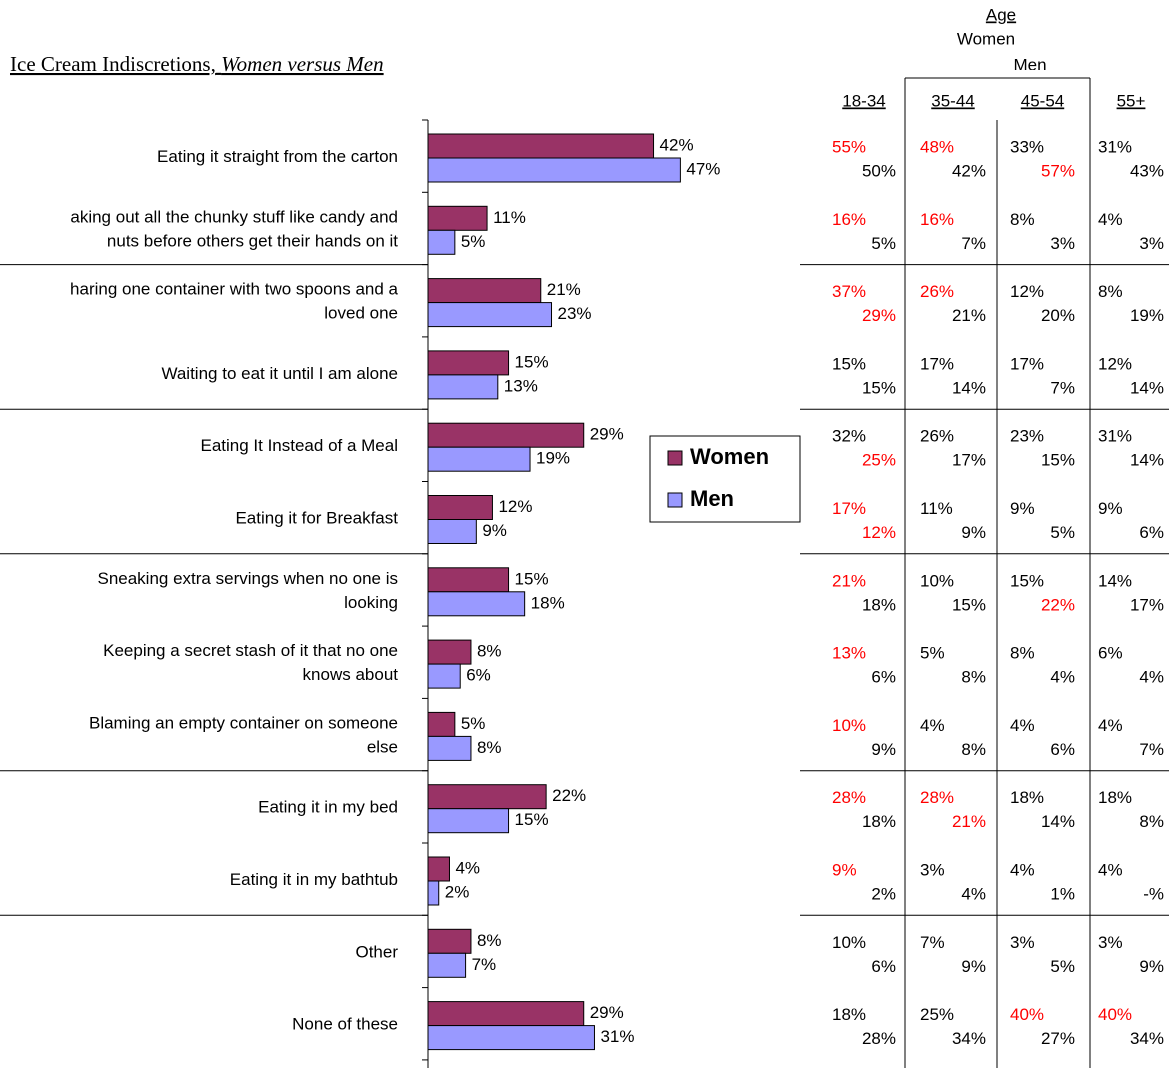  What do you see at coordinates (467, 867) in the screenshot?
I see `value-label: 4%` at bounding box center [467, 867].